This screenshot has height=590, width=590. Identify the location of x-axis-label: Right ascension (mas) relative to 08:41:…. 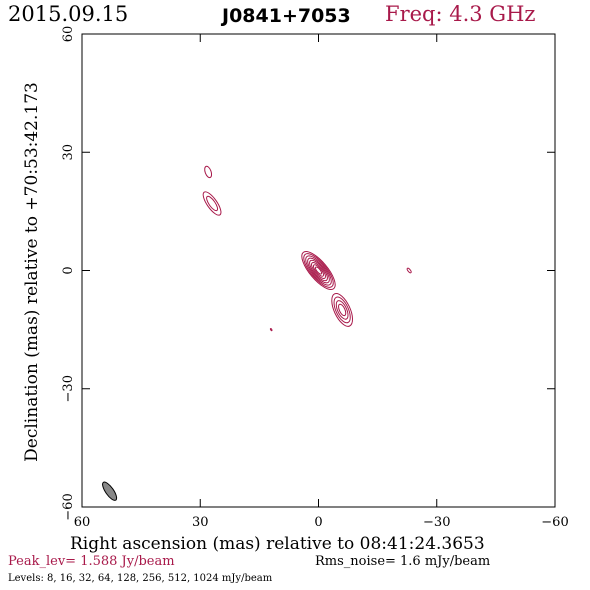
(277, 544).